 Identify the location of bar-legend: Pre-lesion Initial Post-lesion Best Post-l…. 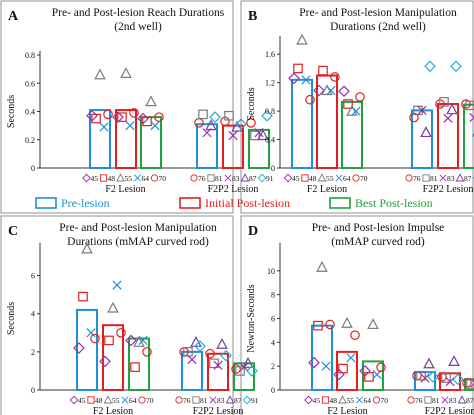
(234, 203).